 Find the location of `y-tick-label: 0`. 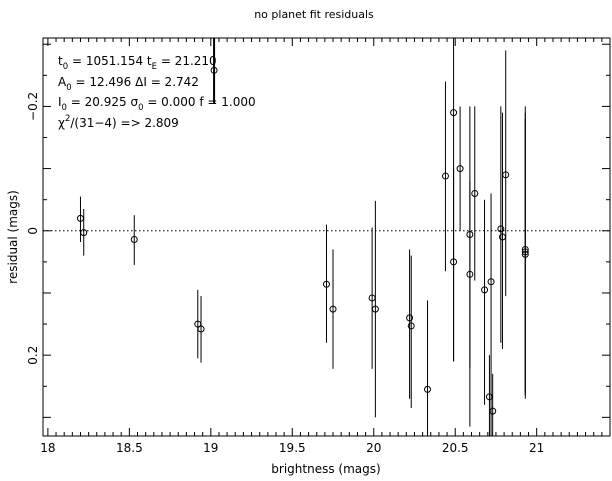

y-tick-label: 0 is located at coordinates (33, 231).